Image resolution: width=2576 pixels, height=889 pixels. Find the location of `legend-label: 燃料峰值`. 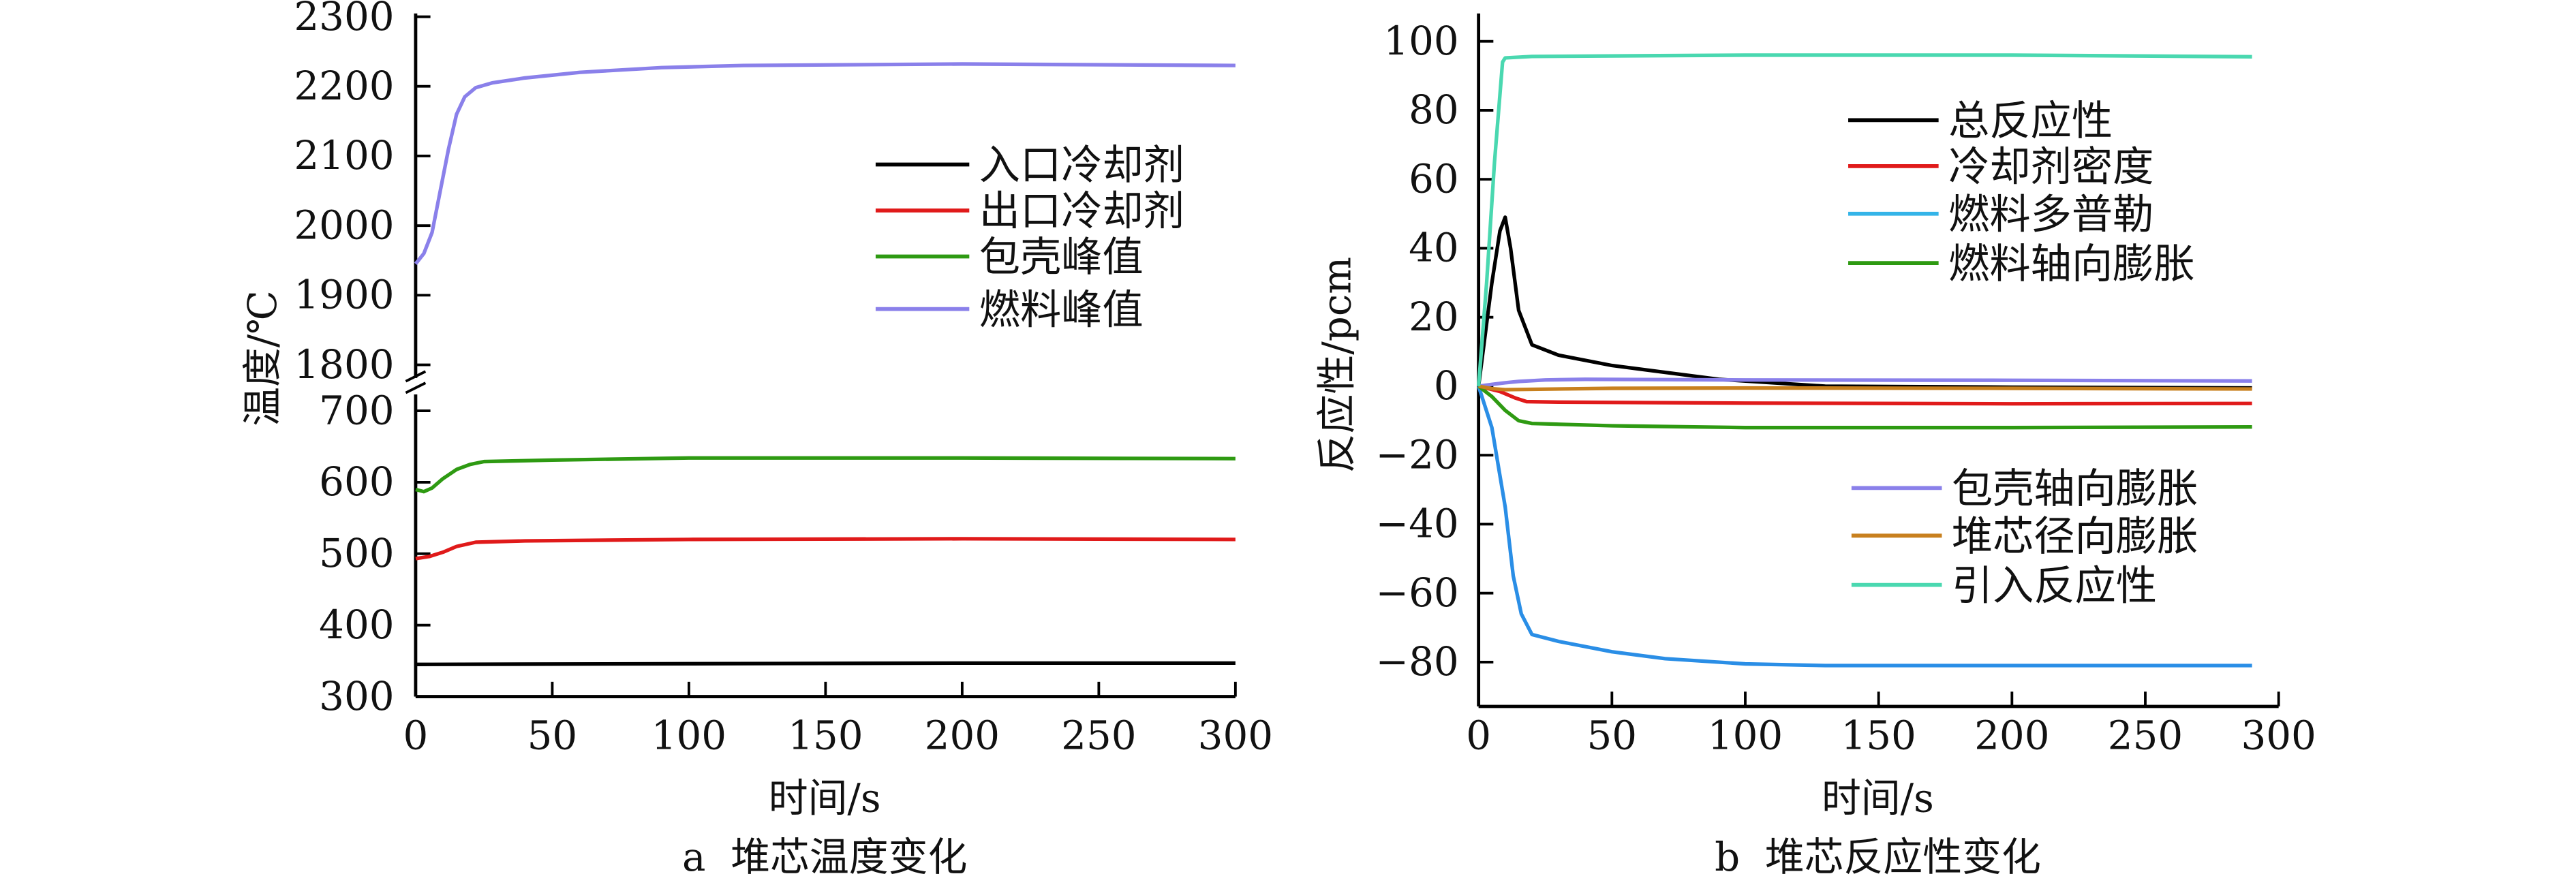

legend-label: 燃料峰值 is located at coordinates (1061, 310).